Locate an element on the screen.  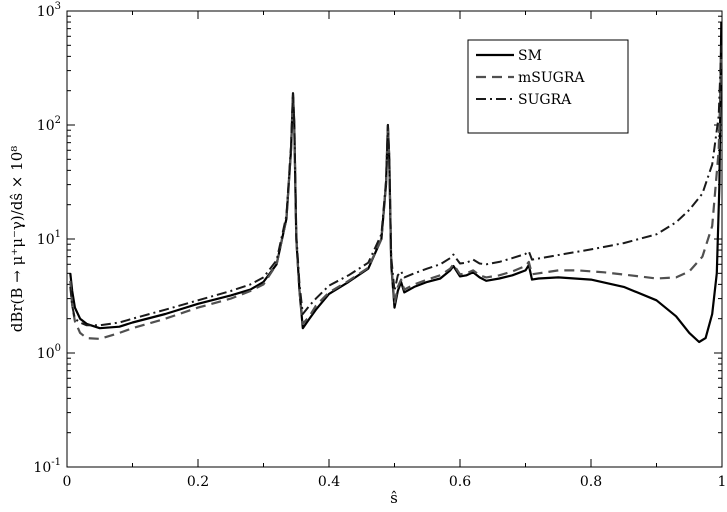
x-tick-label: 1 is located at coordinates (722, 482).